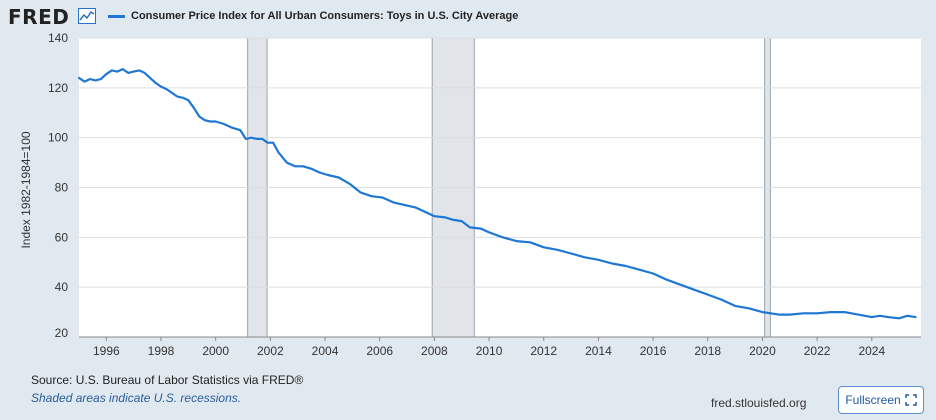 Image resolution: width=936 pixels, height=420 pixels. What do you see at coordinates (871, 351) in the screenshot?
I see `x-tick-label: 2024` at bounding box center [871, 351].